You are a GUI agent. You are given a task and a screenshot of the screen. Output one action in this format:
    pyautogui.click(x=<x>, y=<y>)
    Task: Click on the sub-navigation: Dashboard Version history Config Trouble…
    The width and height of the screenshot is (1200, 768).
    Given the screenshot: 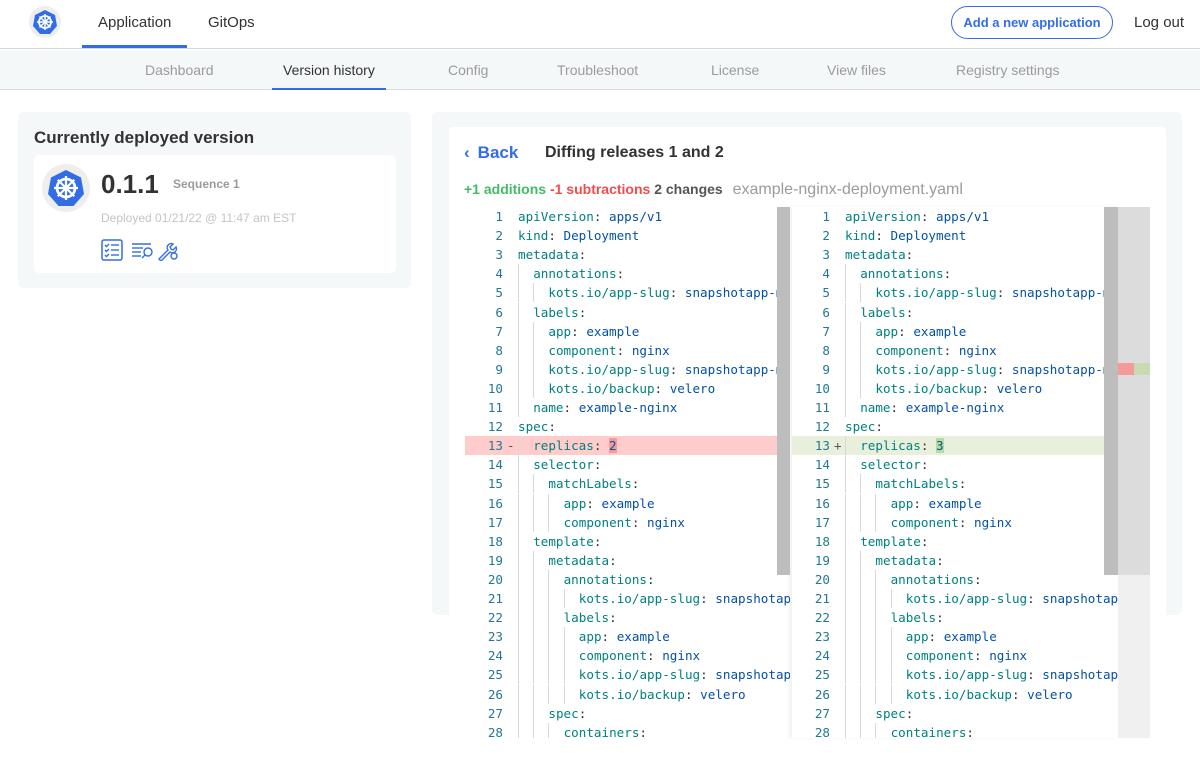 What is the action you would take?
    pyautogui.click(x=600, y=70)
    